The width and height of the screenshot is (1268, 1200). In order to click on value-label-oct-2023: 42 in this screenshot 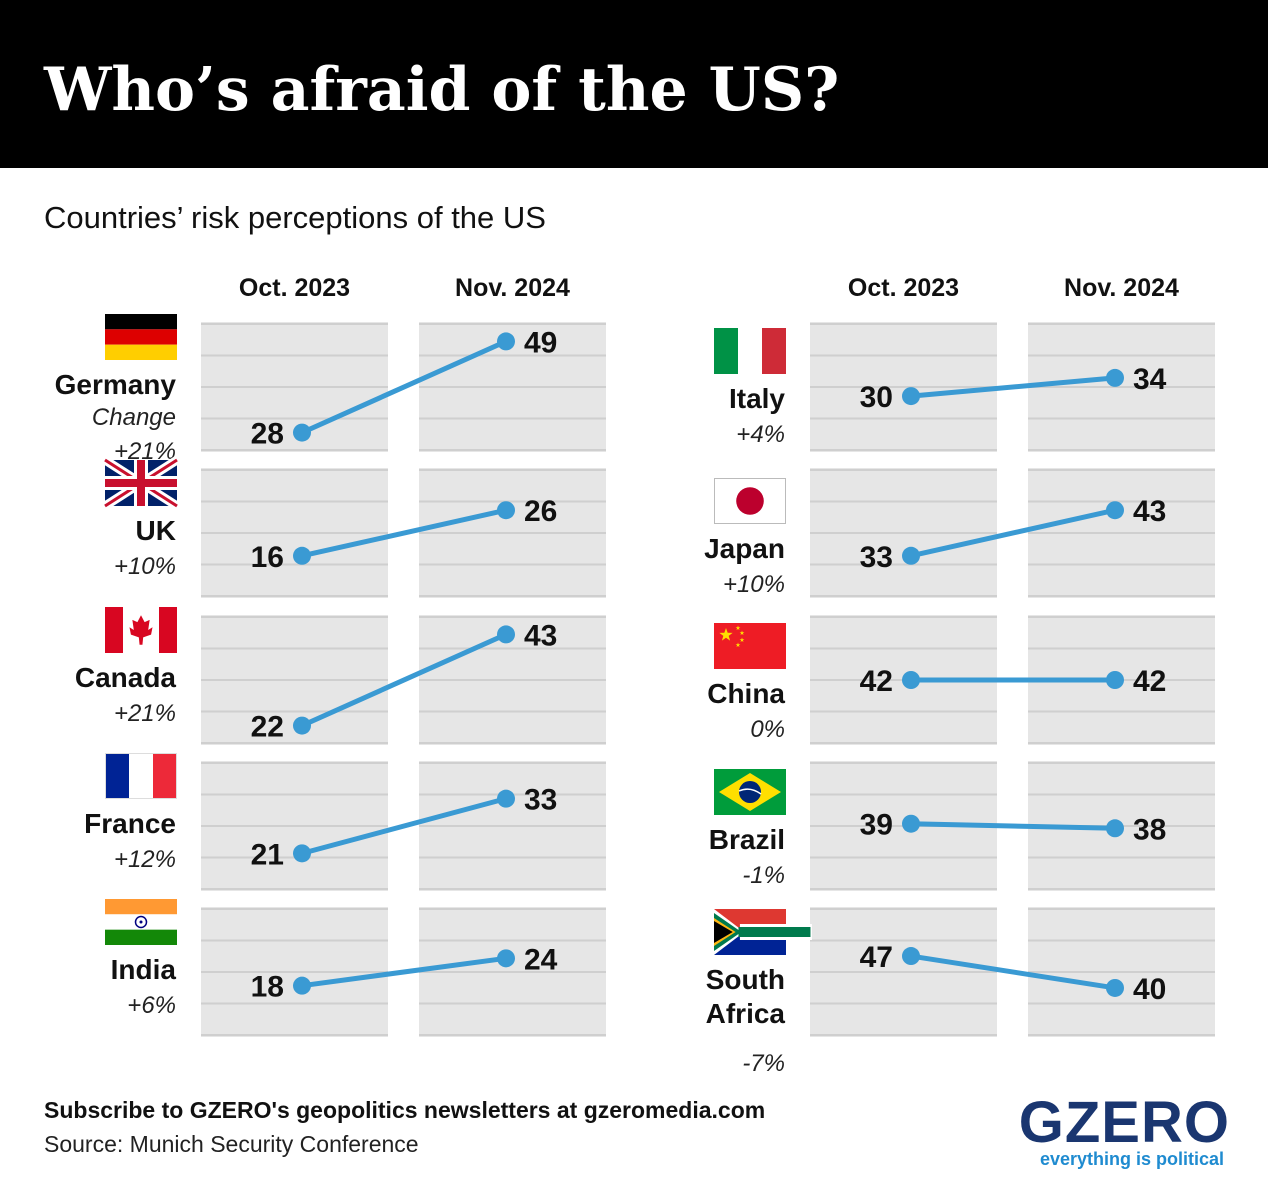, I will do `click(876, 681)`.